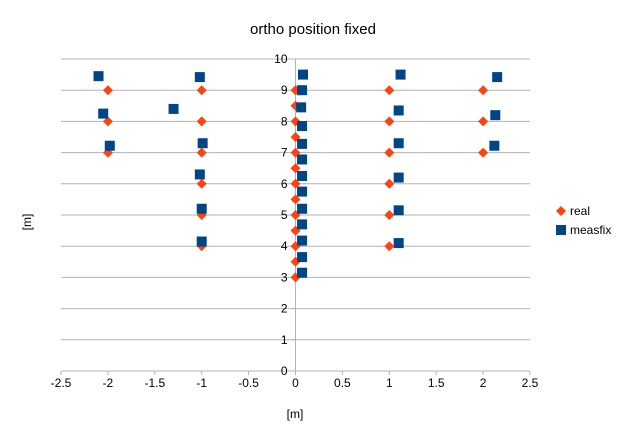  What do you see at coordinates (483, 383) in the screenshot?
I see `x-tick-label: 2` at bounding box center [483, 383].